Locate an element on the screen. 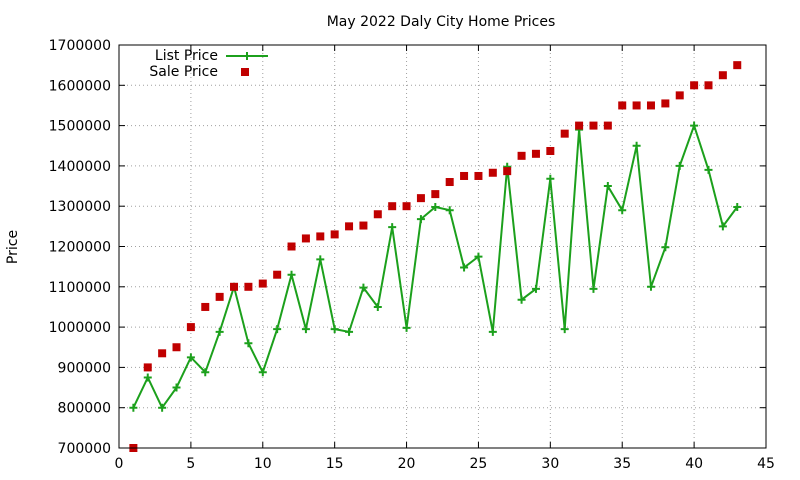  legend-sale-price-marker is located at coordinates (245, 72).